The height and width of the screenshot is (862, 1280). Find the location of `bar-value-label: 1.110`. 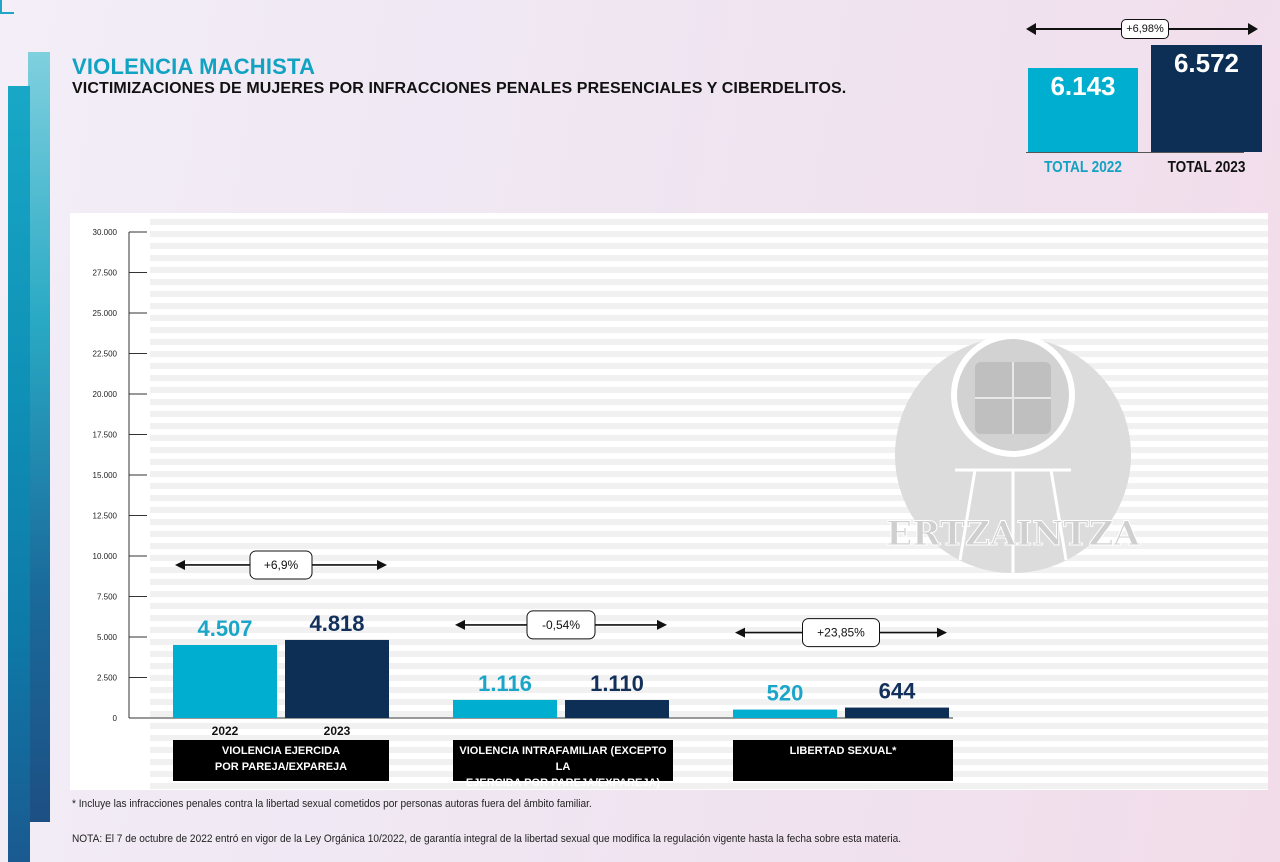

bar-value-label: 1.110 is located at coordinates (617, 683).